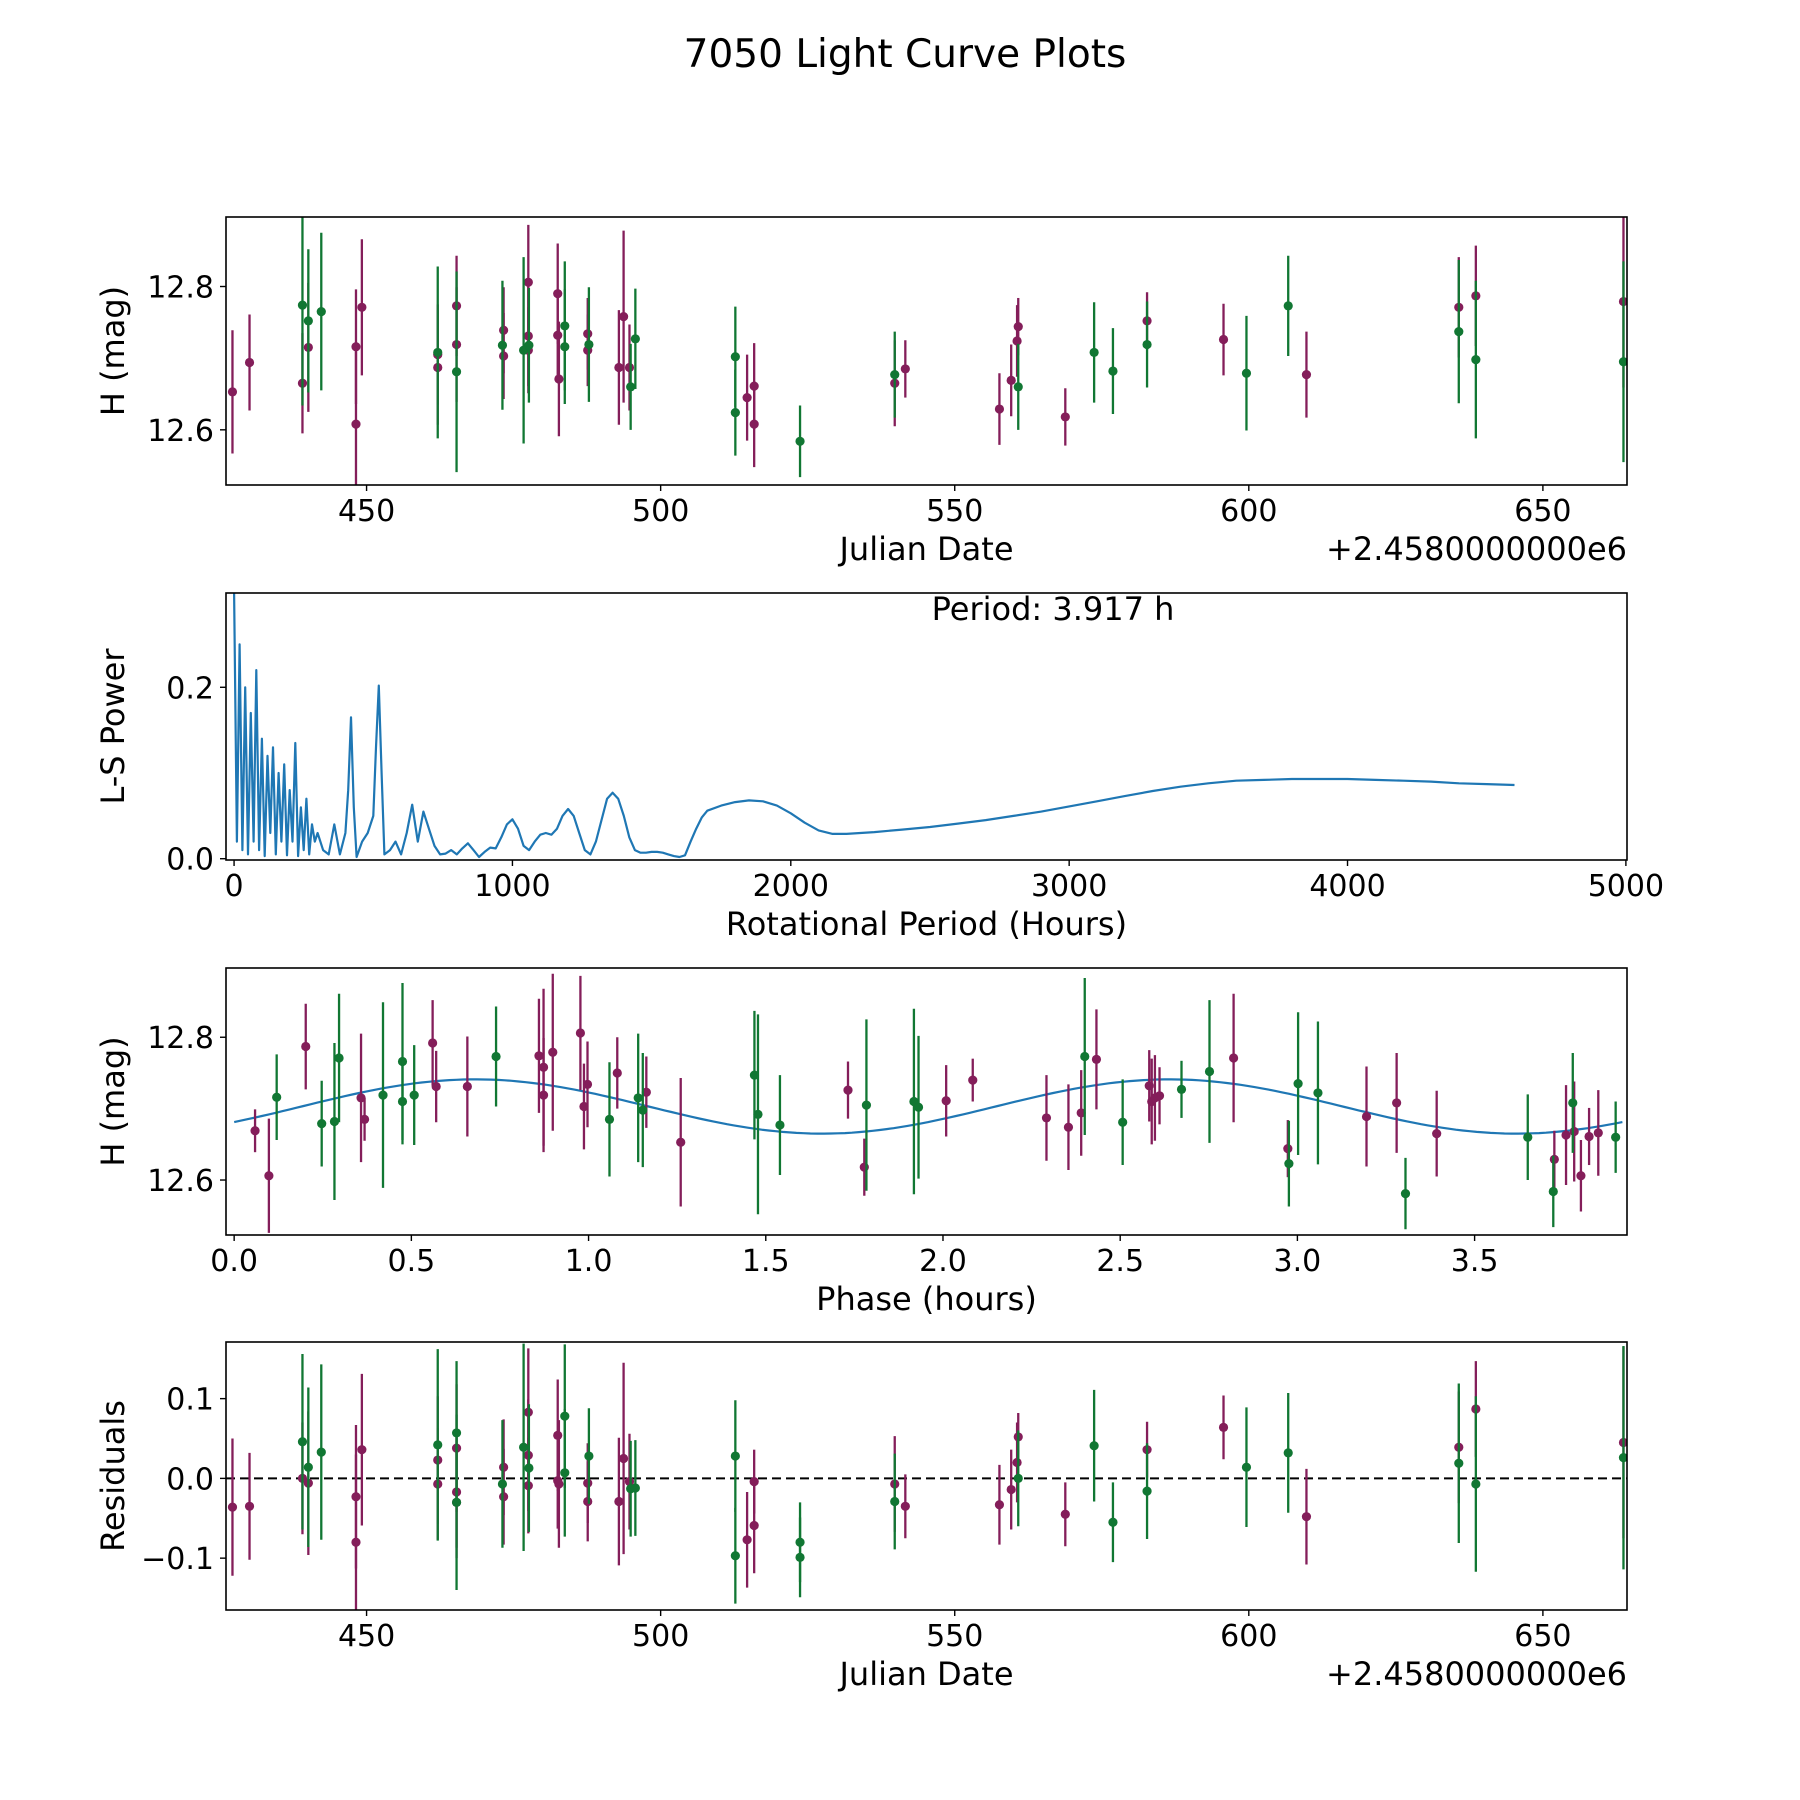  What do you see at coordinates (791, 886) in the screenshot?
I see `x-tick-label: 2000` at bounding box center [791, 886].